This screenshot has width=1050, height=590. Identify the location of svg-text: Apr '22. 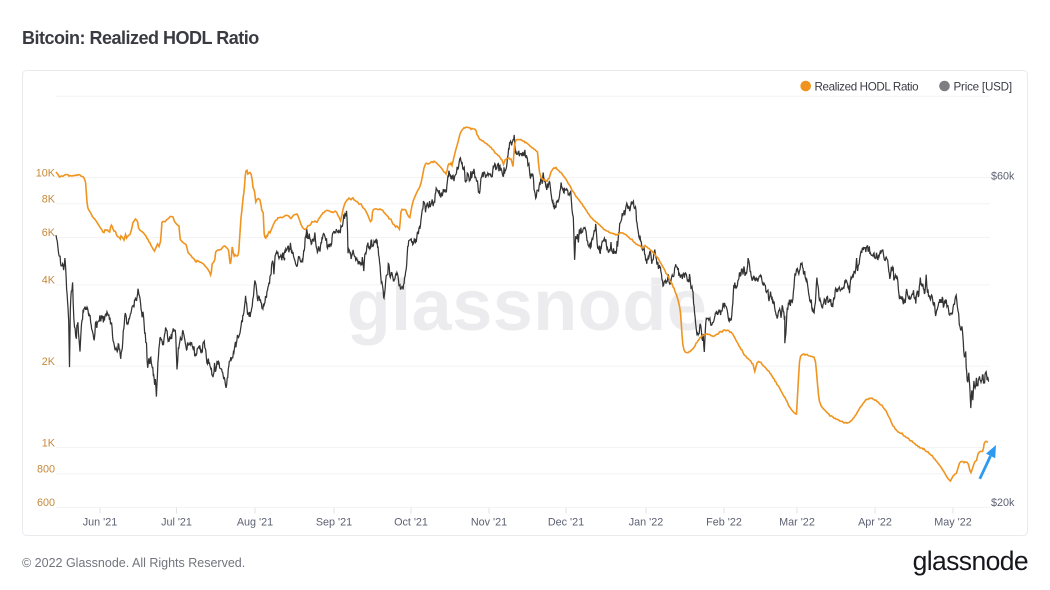
(875, 523).